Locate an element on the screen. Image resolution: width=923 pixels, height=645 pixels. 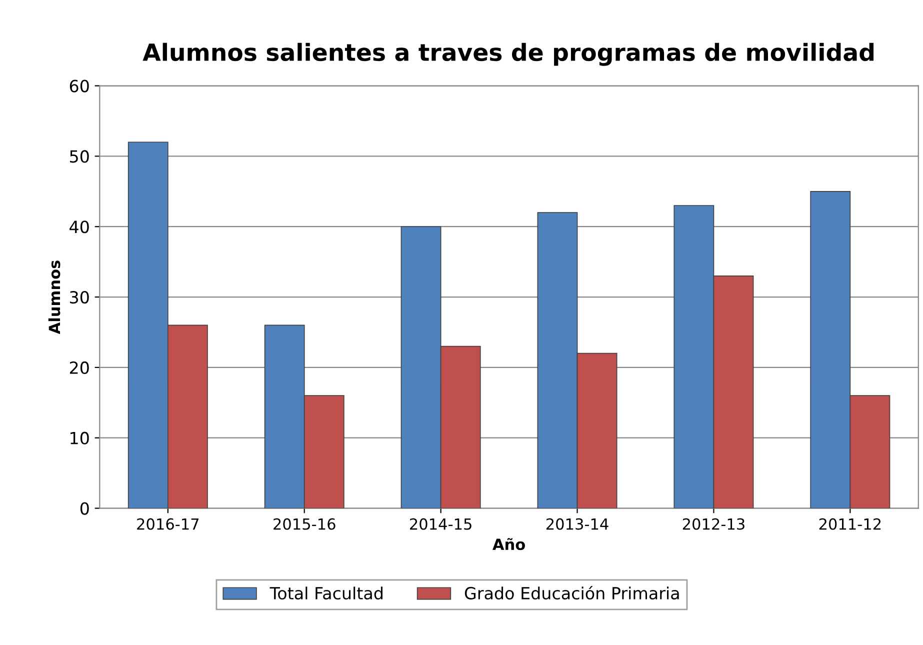
legend-label: Grado Educación Primaria is located at coordinates (571, 593).